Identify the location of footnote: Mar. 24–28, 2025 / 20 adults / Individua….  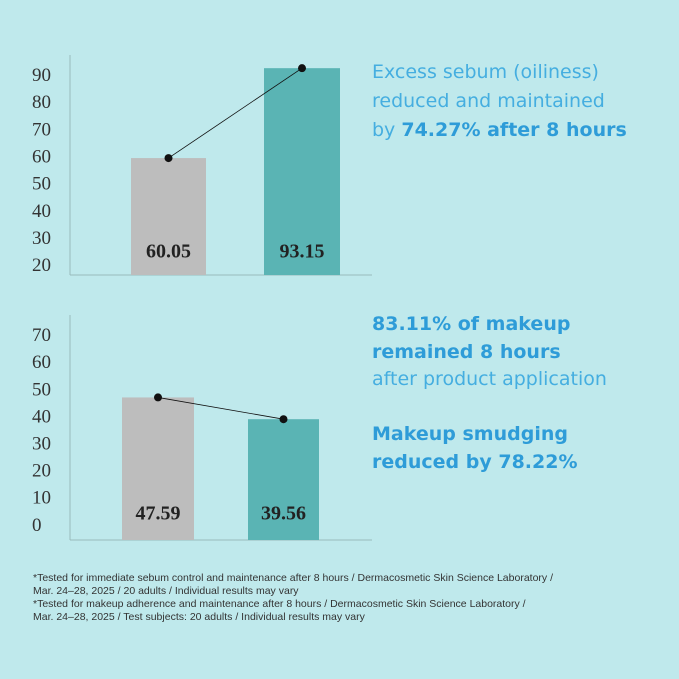
(166, 591).